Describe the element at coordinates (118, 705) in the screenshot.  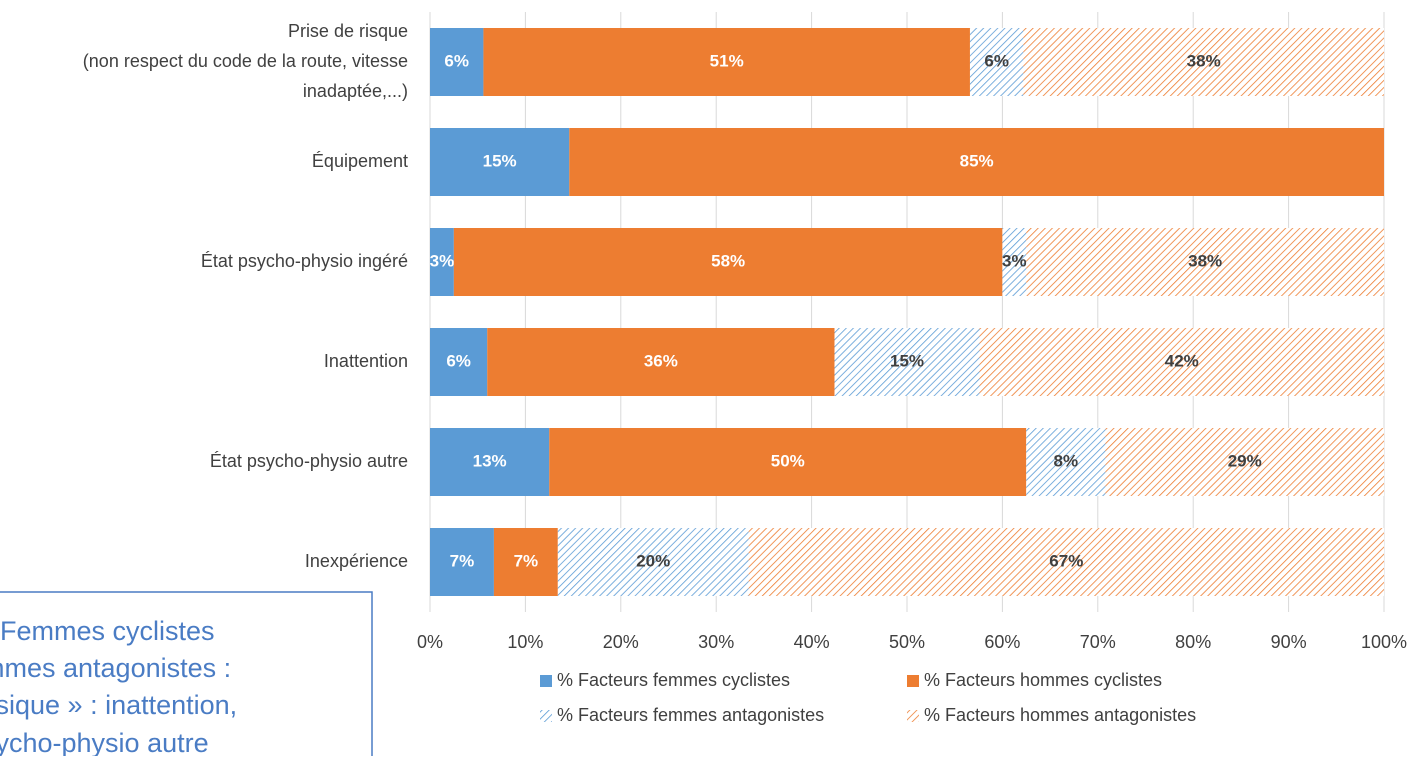
I see `annotation-text: ysique » : inattention,` at that location.